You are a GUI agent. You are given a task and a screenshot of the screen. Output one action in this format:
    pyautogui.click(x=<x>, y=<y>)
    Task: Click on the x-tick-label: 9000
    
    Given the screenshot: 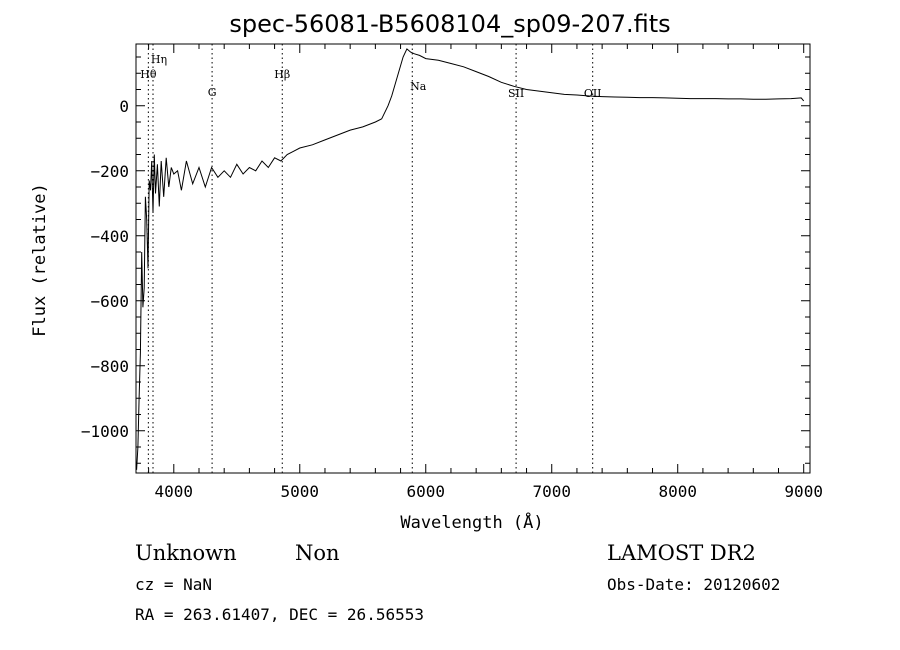 What is the action you would take?
    pyautogui.click(x=803, y=491)
    